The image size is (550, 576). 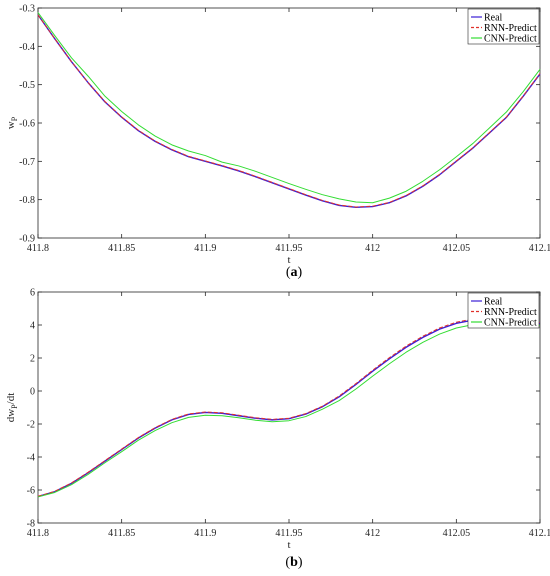 What do you see at coordinates (27, 162) in the screenshot?
I see `y-tick-label: -0.7` at bounding box center [27, 162].